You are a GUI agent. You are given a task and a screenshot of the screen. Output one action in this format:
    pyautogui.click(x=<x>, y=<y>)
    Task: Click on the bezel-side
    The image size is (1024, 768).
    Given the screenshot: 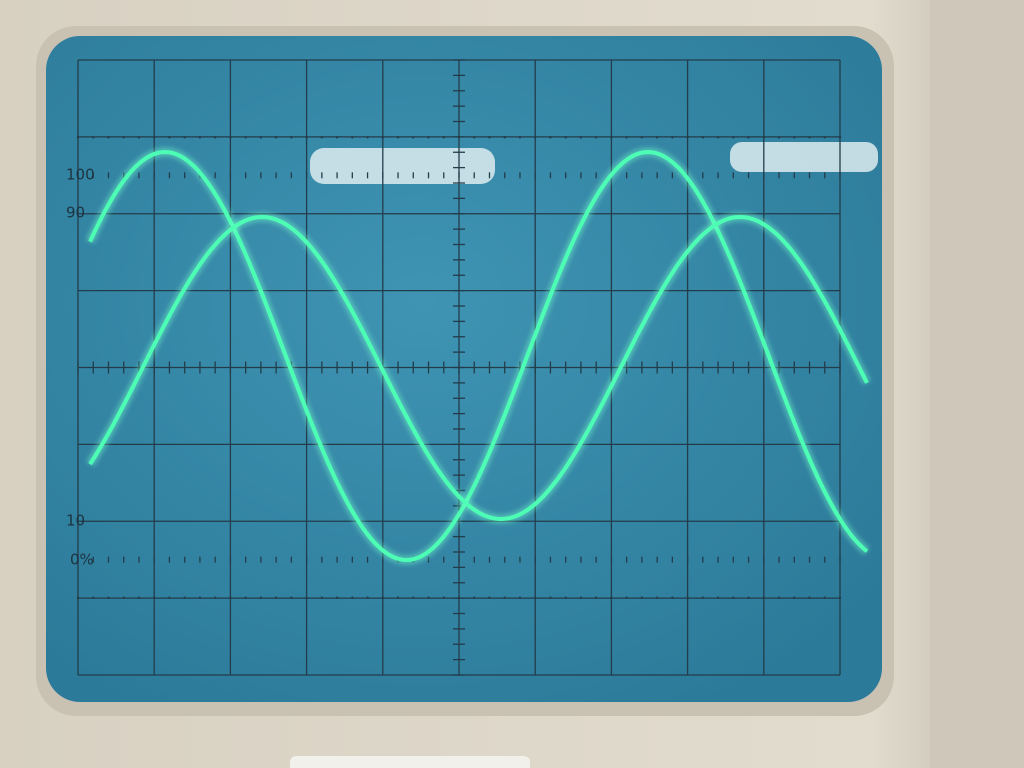 What is the action you would take?
    pyautogui.click(x=977, y=384)
    